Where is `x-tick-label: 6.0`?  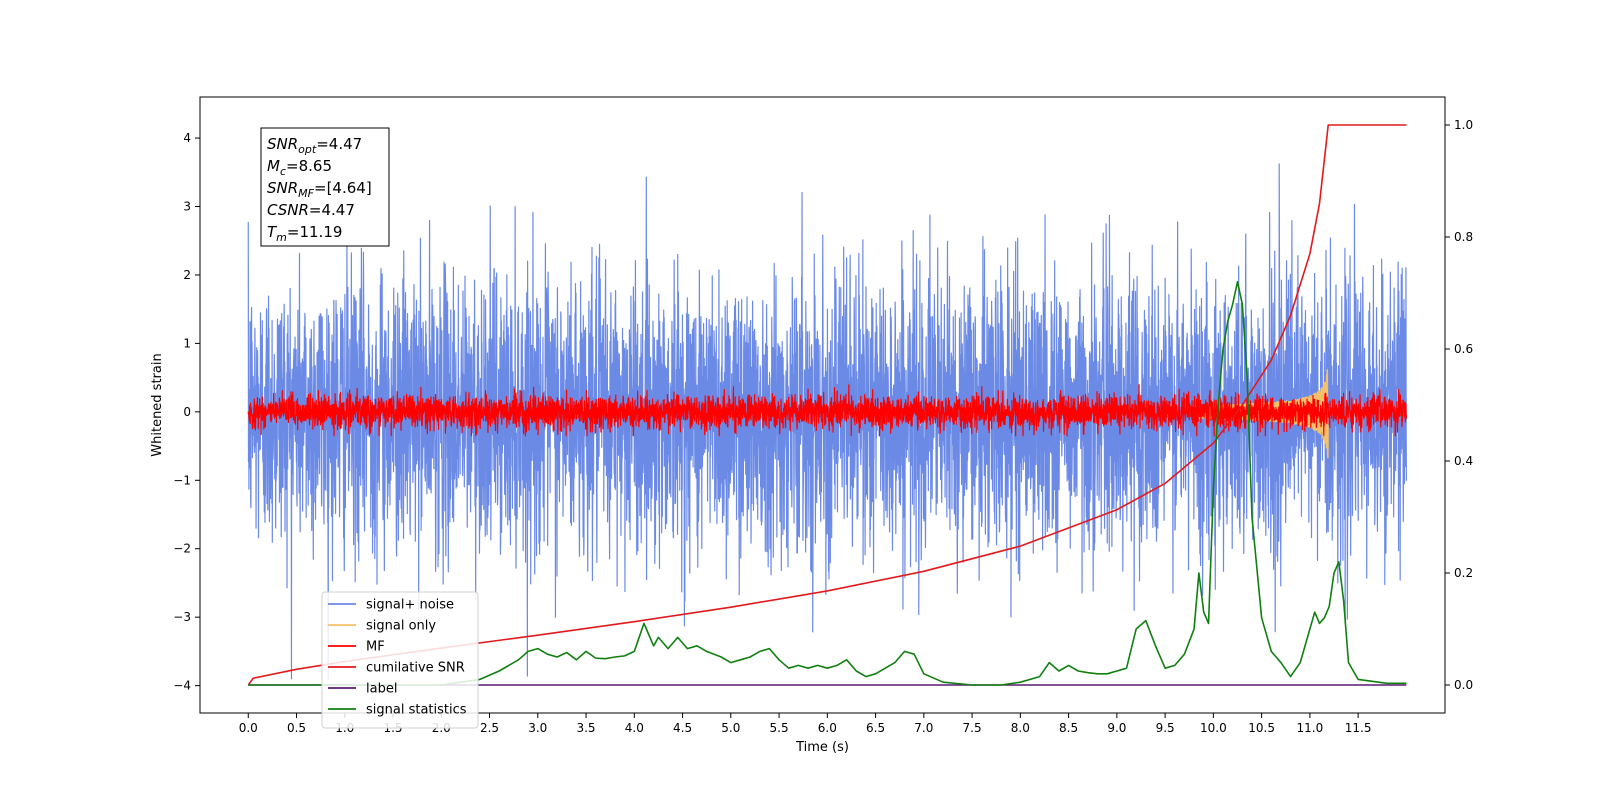 x-tick-label: 6.0 is located at coordinates (827, 728).